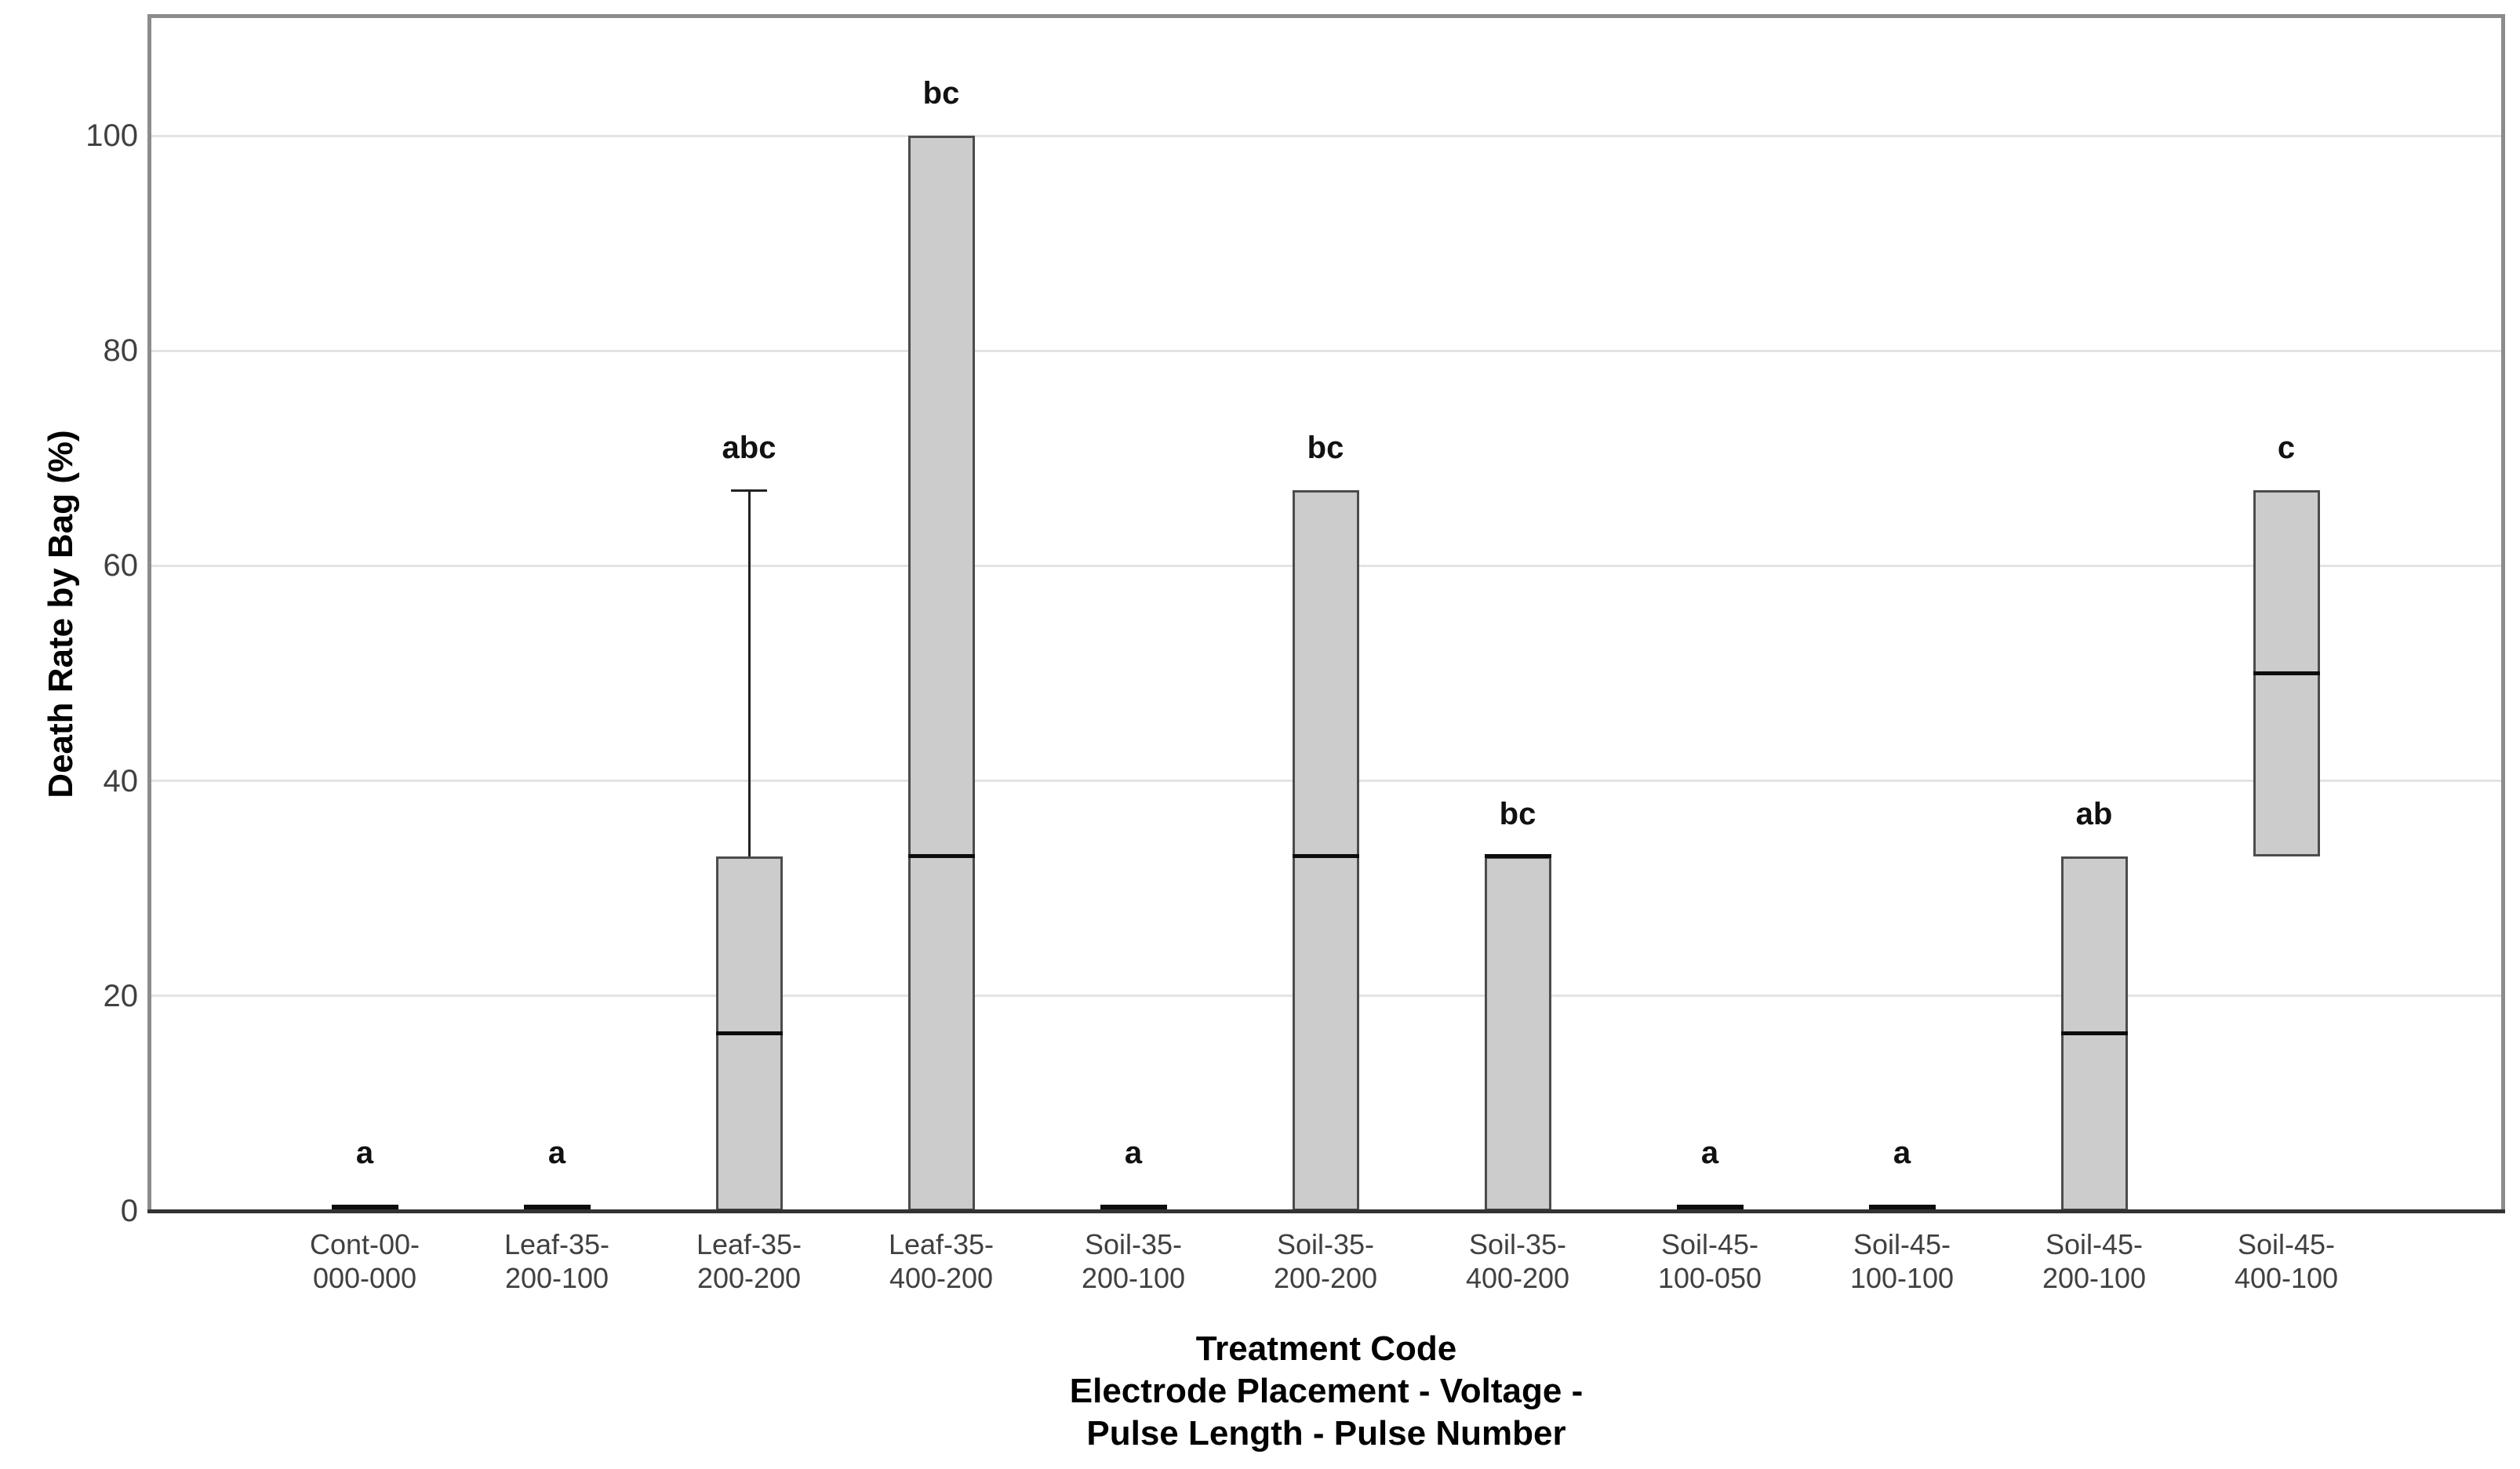 The width and height of the screenshot is (2520, 1469). Describe the element at coordinates (1326, 1348) in the screenshot. I see `x-axis-title-line-1: Treatment Code` at that location.